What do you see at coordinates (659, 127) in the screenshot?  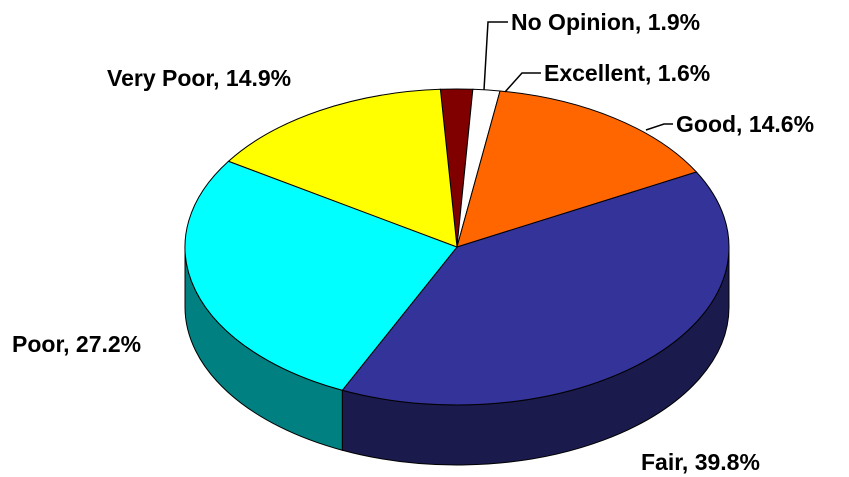 I see `leader-line-good` at bounding box center [659, 127].